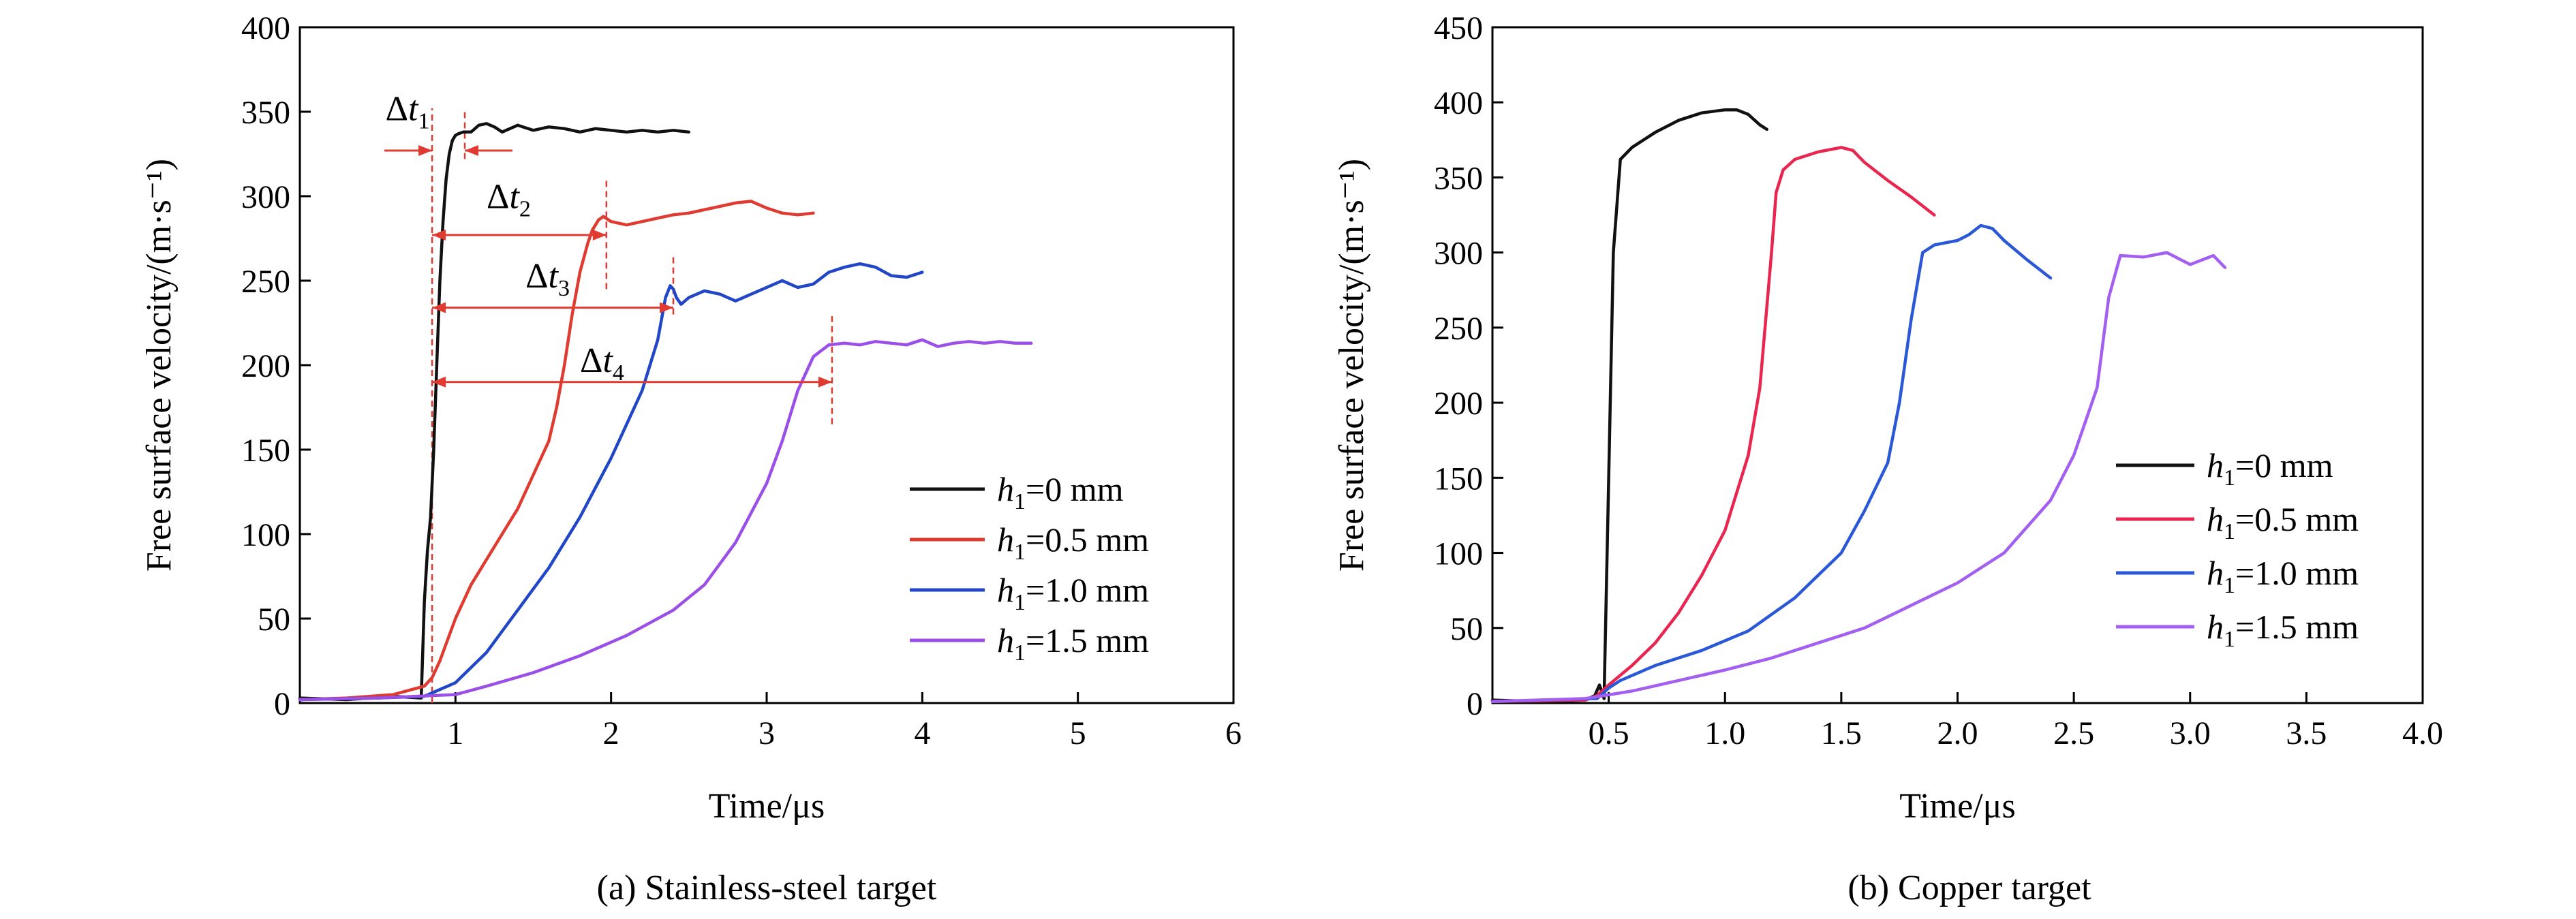  What do you see at coordinates (547, 279) in the screenshot?
I see `interval-label: Δt3` at bounding box center [547, 279].